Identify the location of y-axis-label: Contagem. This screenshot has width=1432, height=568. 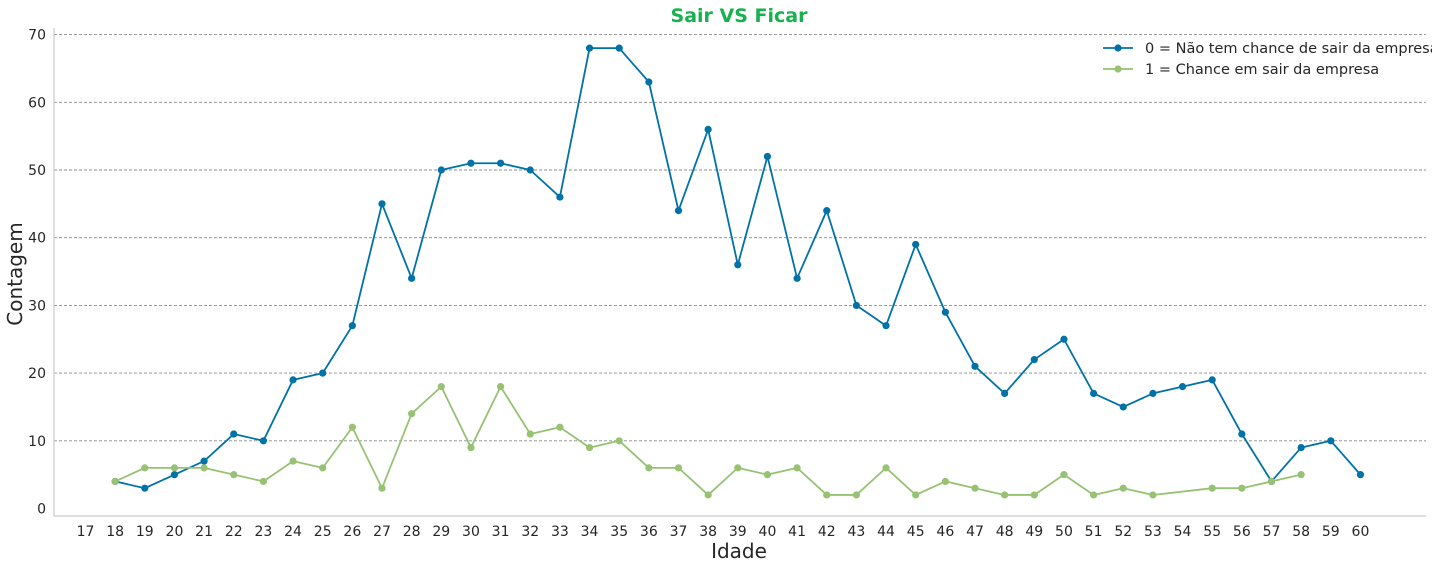
(15, 273).